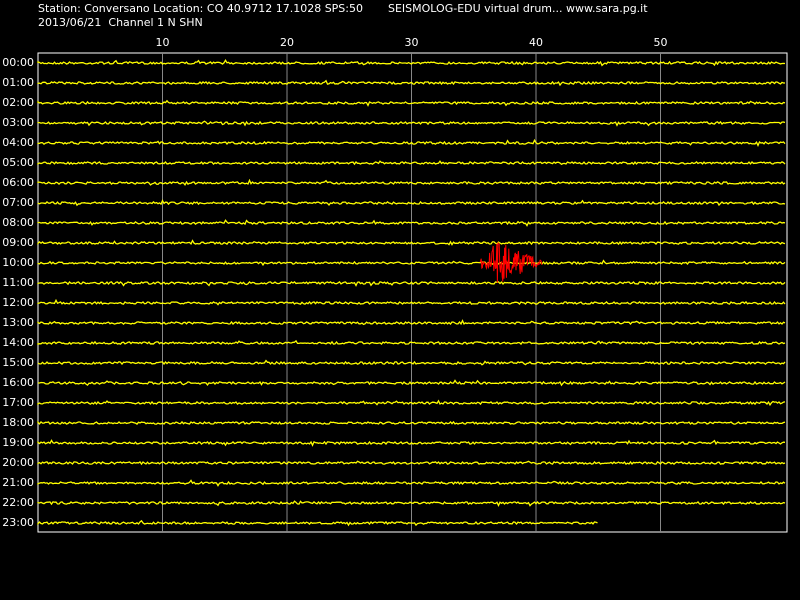  I want to click on row-label: 20:00, so click(18, 462).